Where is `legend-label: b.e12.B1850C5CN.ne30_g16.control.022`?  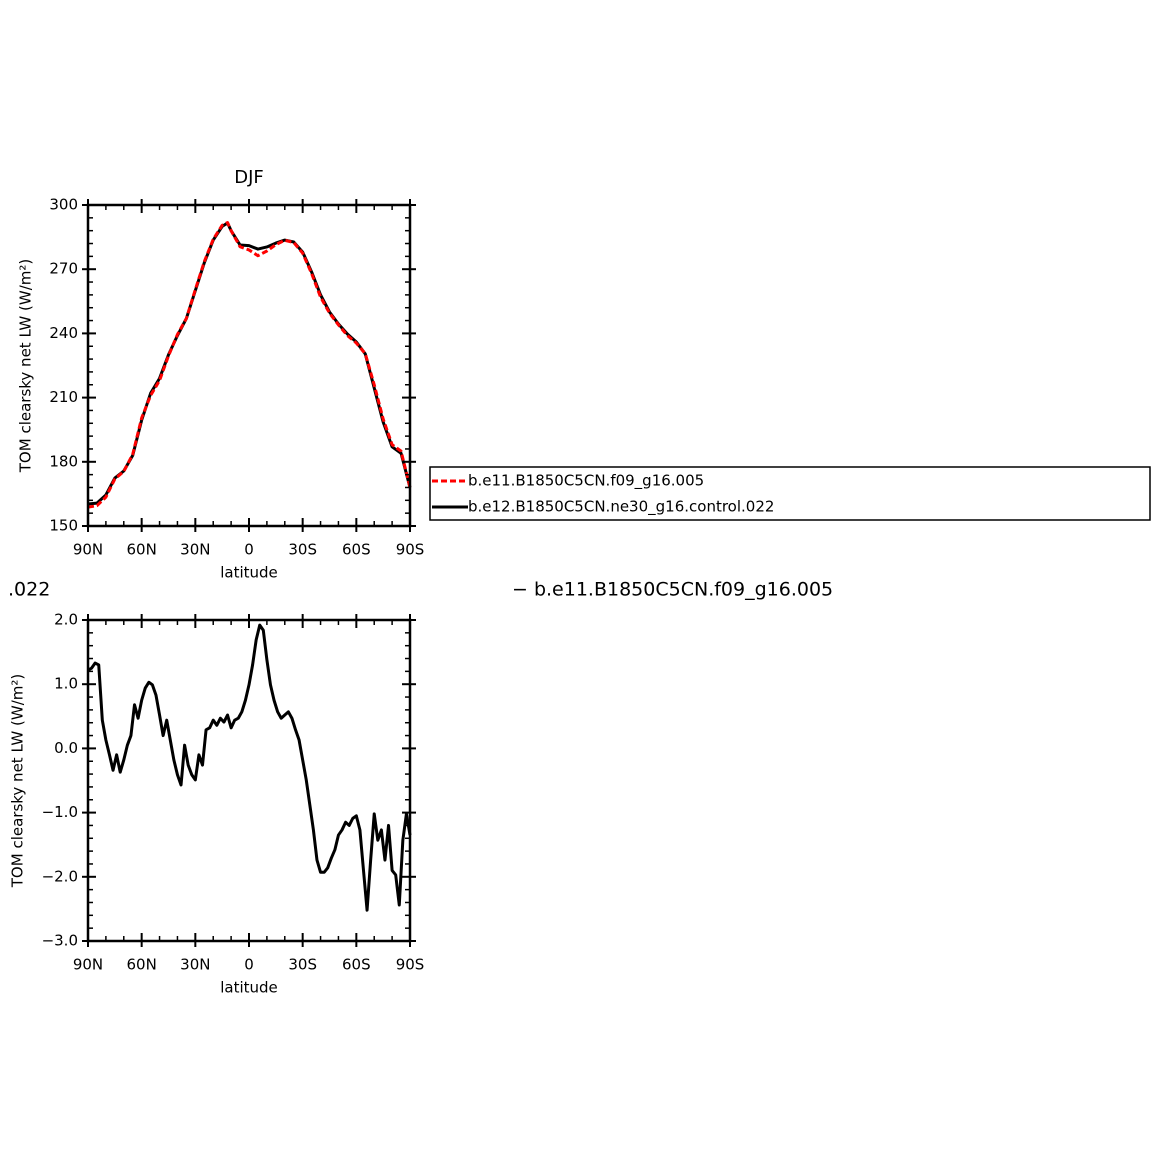 legend-label: b.e12.B1850C5CN.ne30_g16.control.022 is located at coordinates (621, 507).